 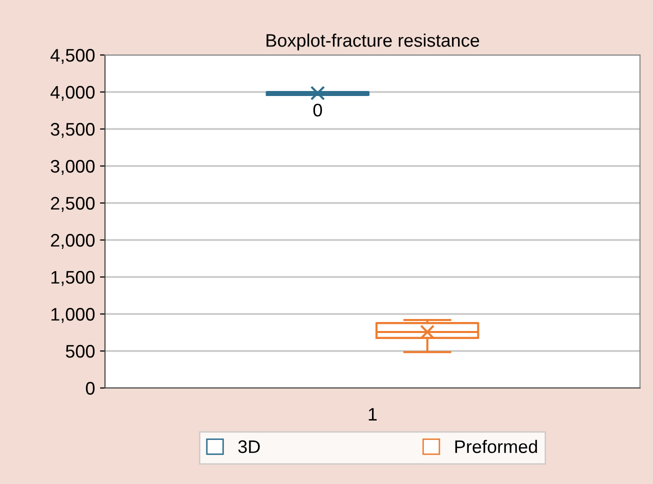 I want to click on y-tick-label: 1,500, so click(x=73, y=278).